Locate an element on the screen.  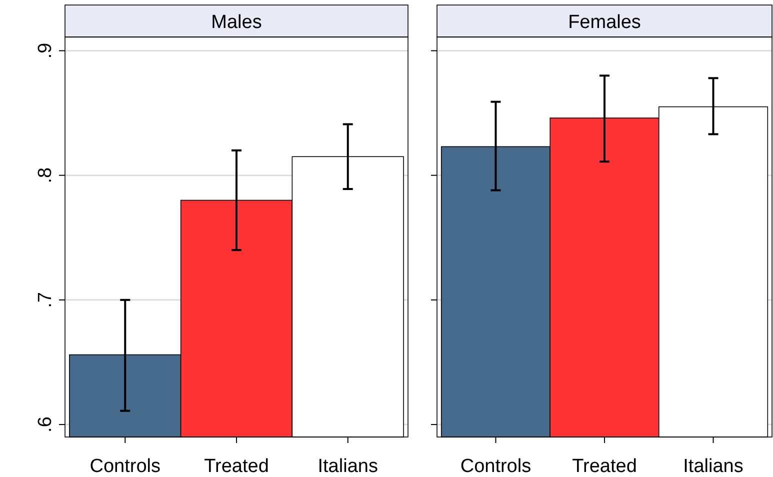
chart-title: Females is located at coordinates (604, 22).